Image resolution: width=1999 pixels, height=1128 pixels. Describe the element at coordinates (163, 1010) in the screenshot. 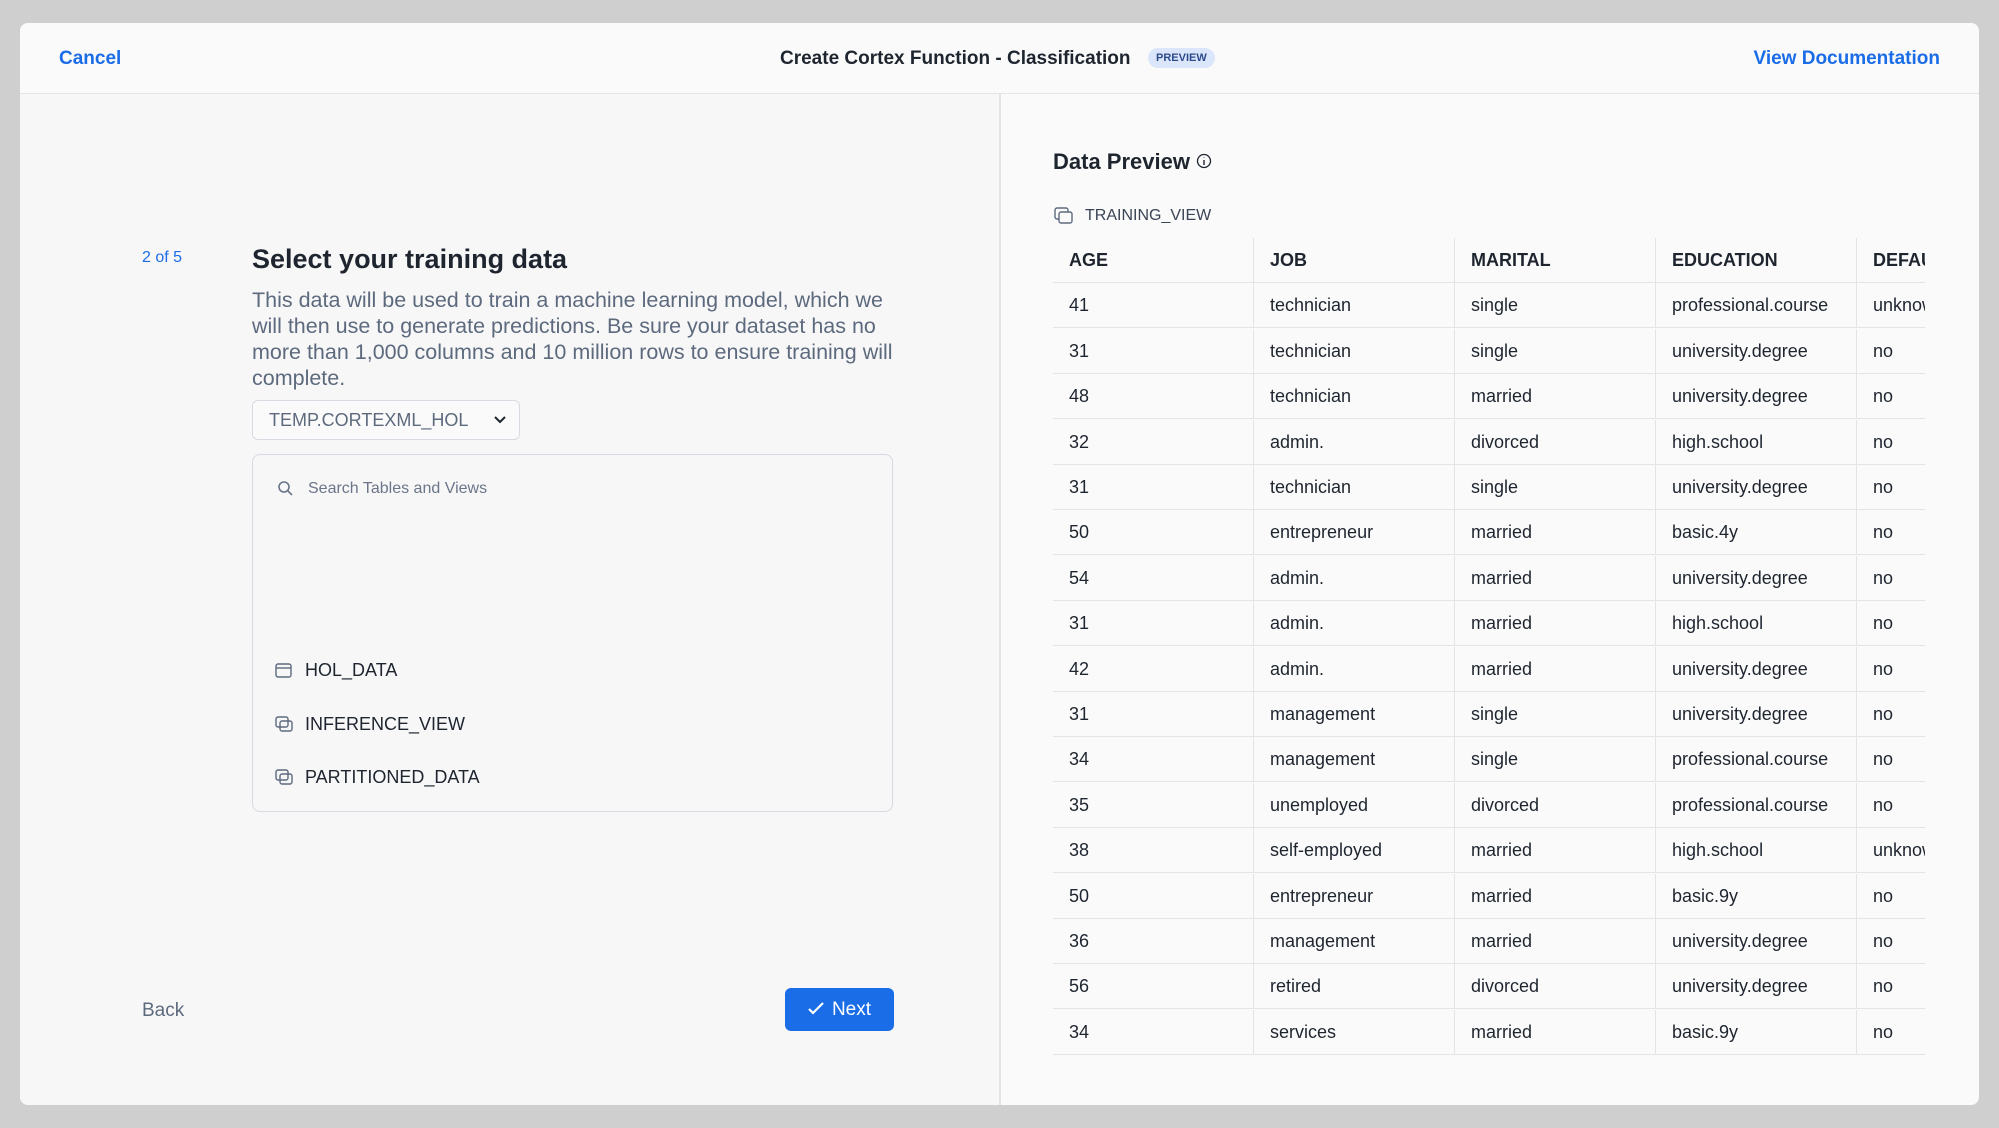

I see `back-button: Back` at that location.